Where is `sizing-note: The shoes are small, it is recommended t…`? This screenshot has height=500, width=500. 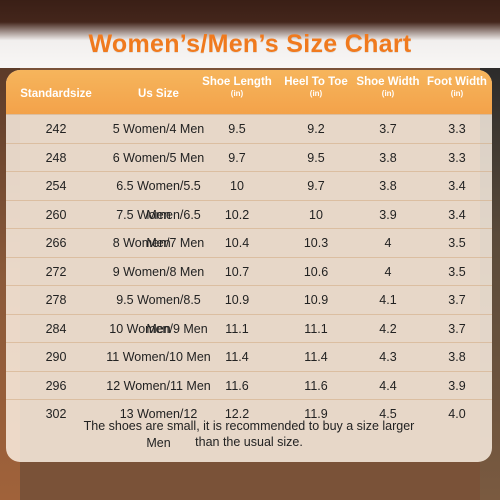 sizing-note: The shoes are small, it is recommended t… is located at coordinates (249, 434).